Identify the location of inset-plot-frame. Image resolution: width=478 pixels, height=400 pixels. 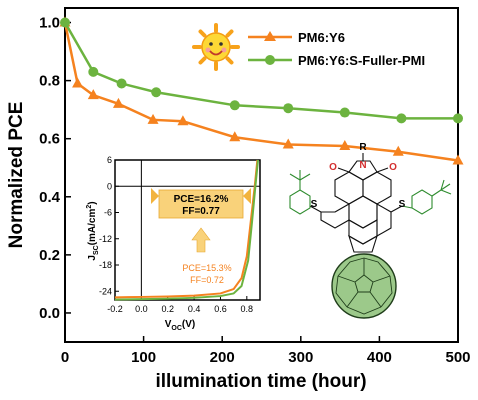
(187, 230).